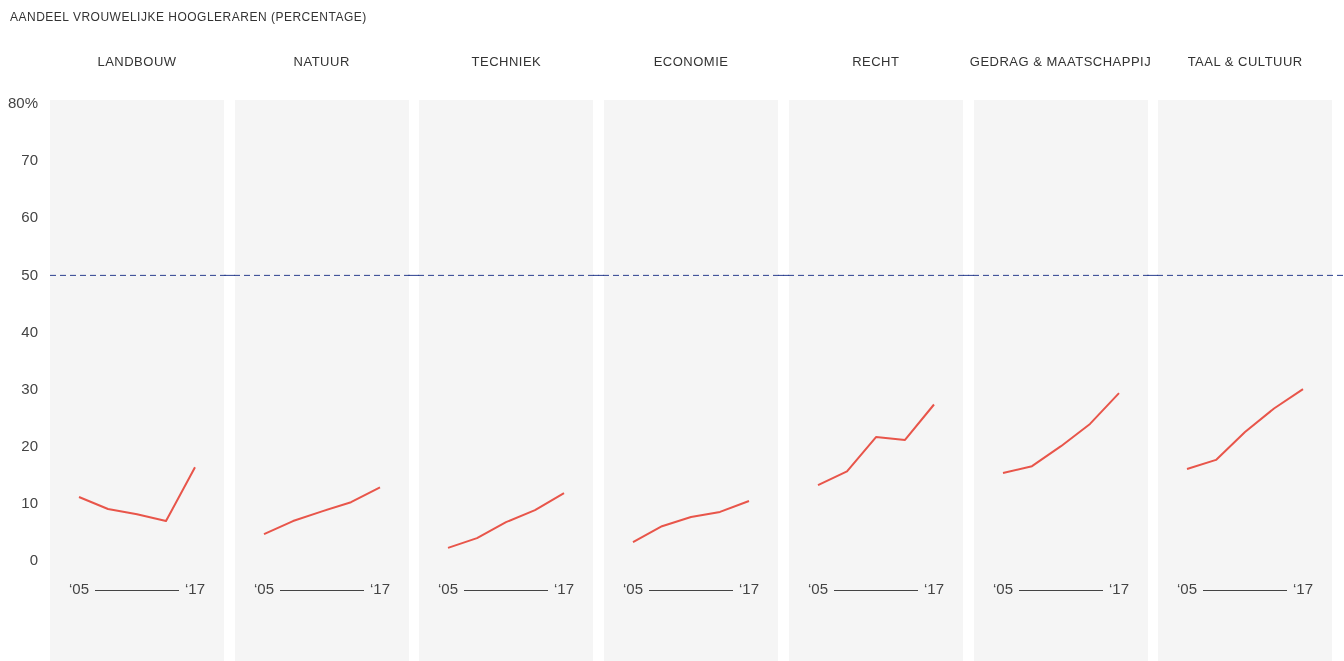 The height and width of the screenshot is (661, 1344). Describe the element at coordinates (691, 61) in the screenshot. I see `chart-title: ECONOMIE` at that location.